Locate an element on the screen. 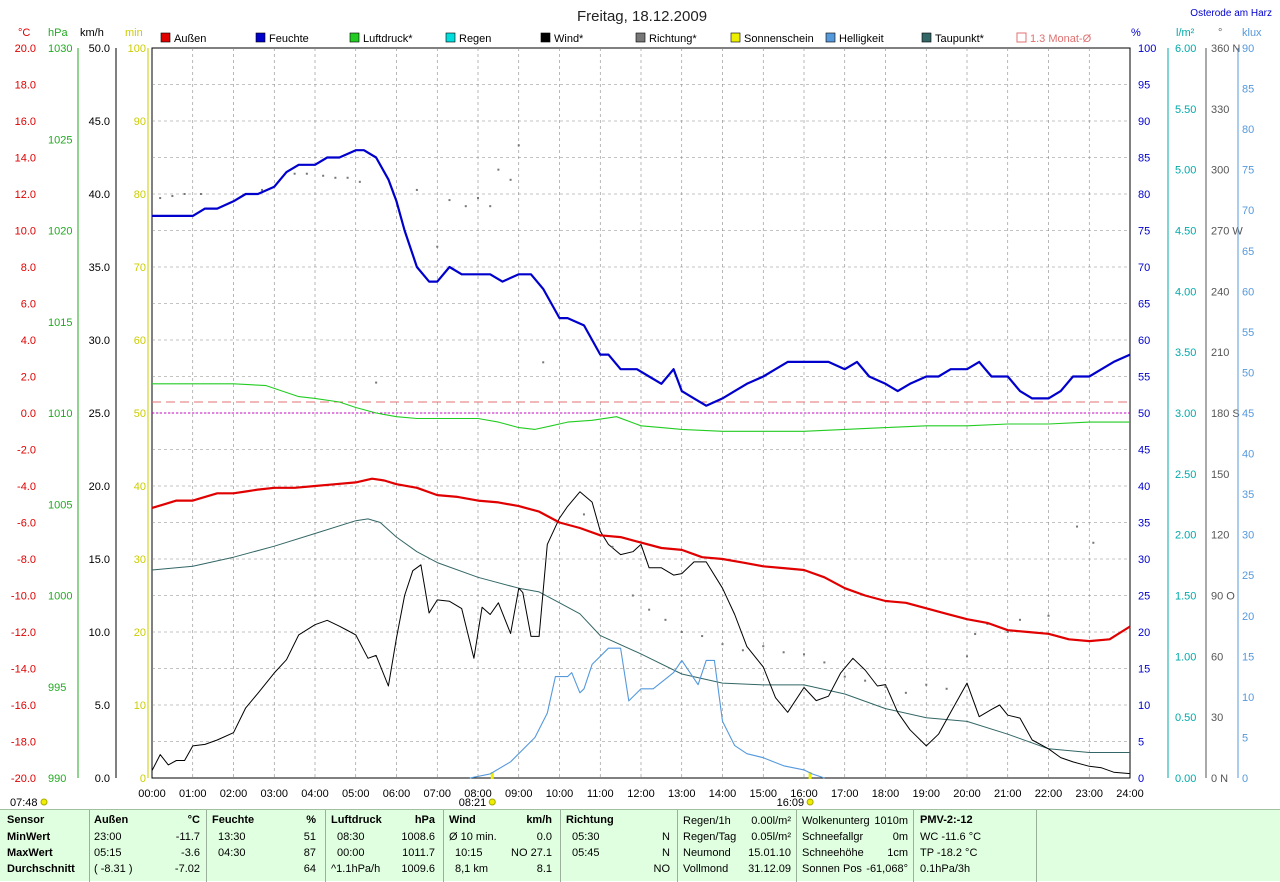  time-tick: 18:00 is located at coordinates (886, 794).